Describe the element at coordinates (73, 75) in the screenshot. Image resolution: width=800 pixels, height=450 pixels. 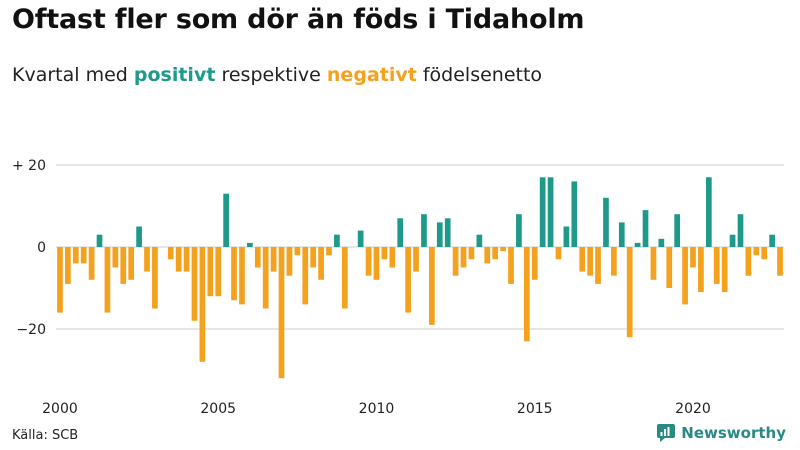
I see `subtitle-prefix: Kvartal med` at that location.